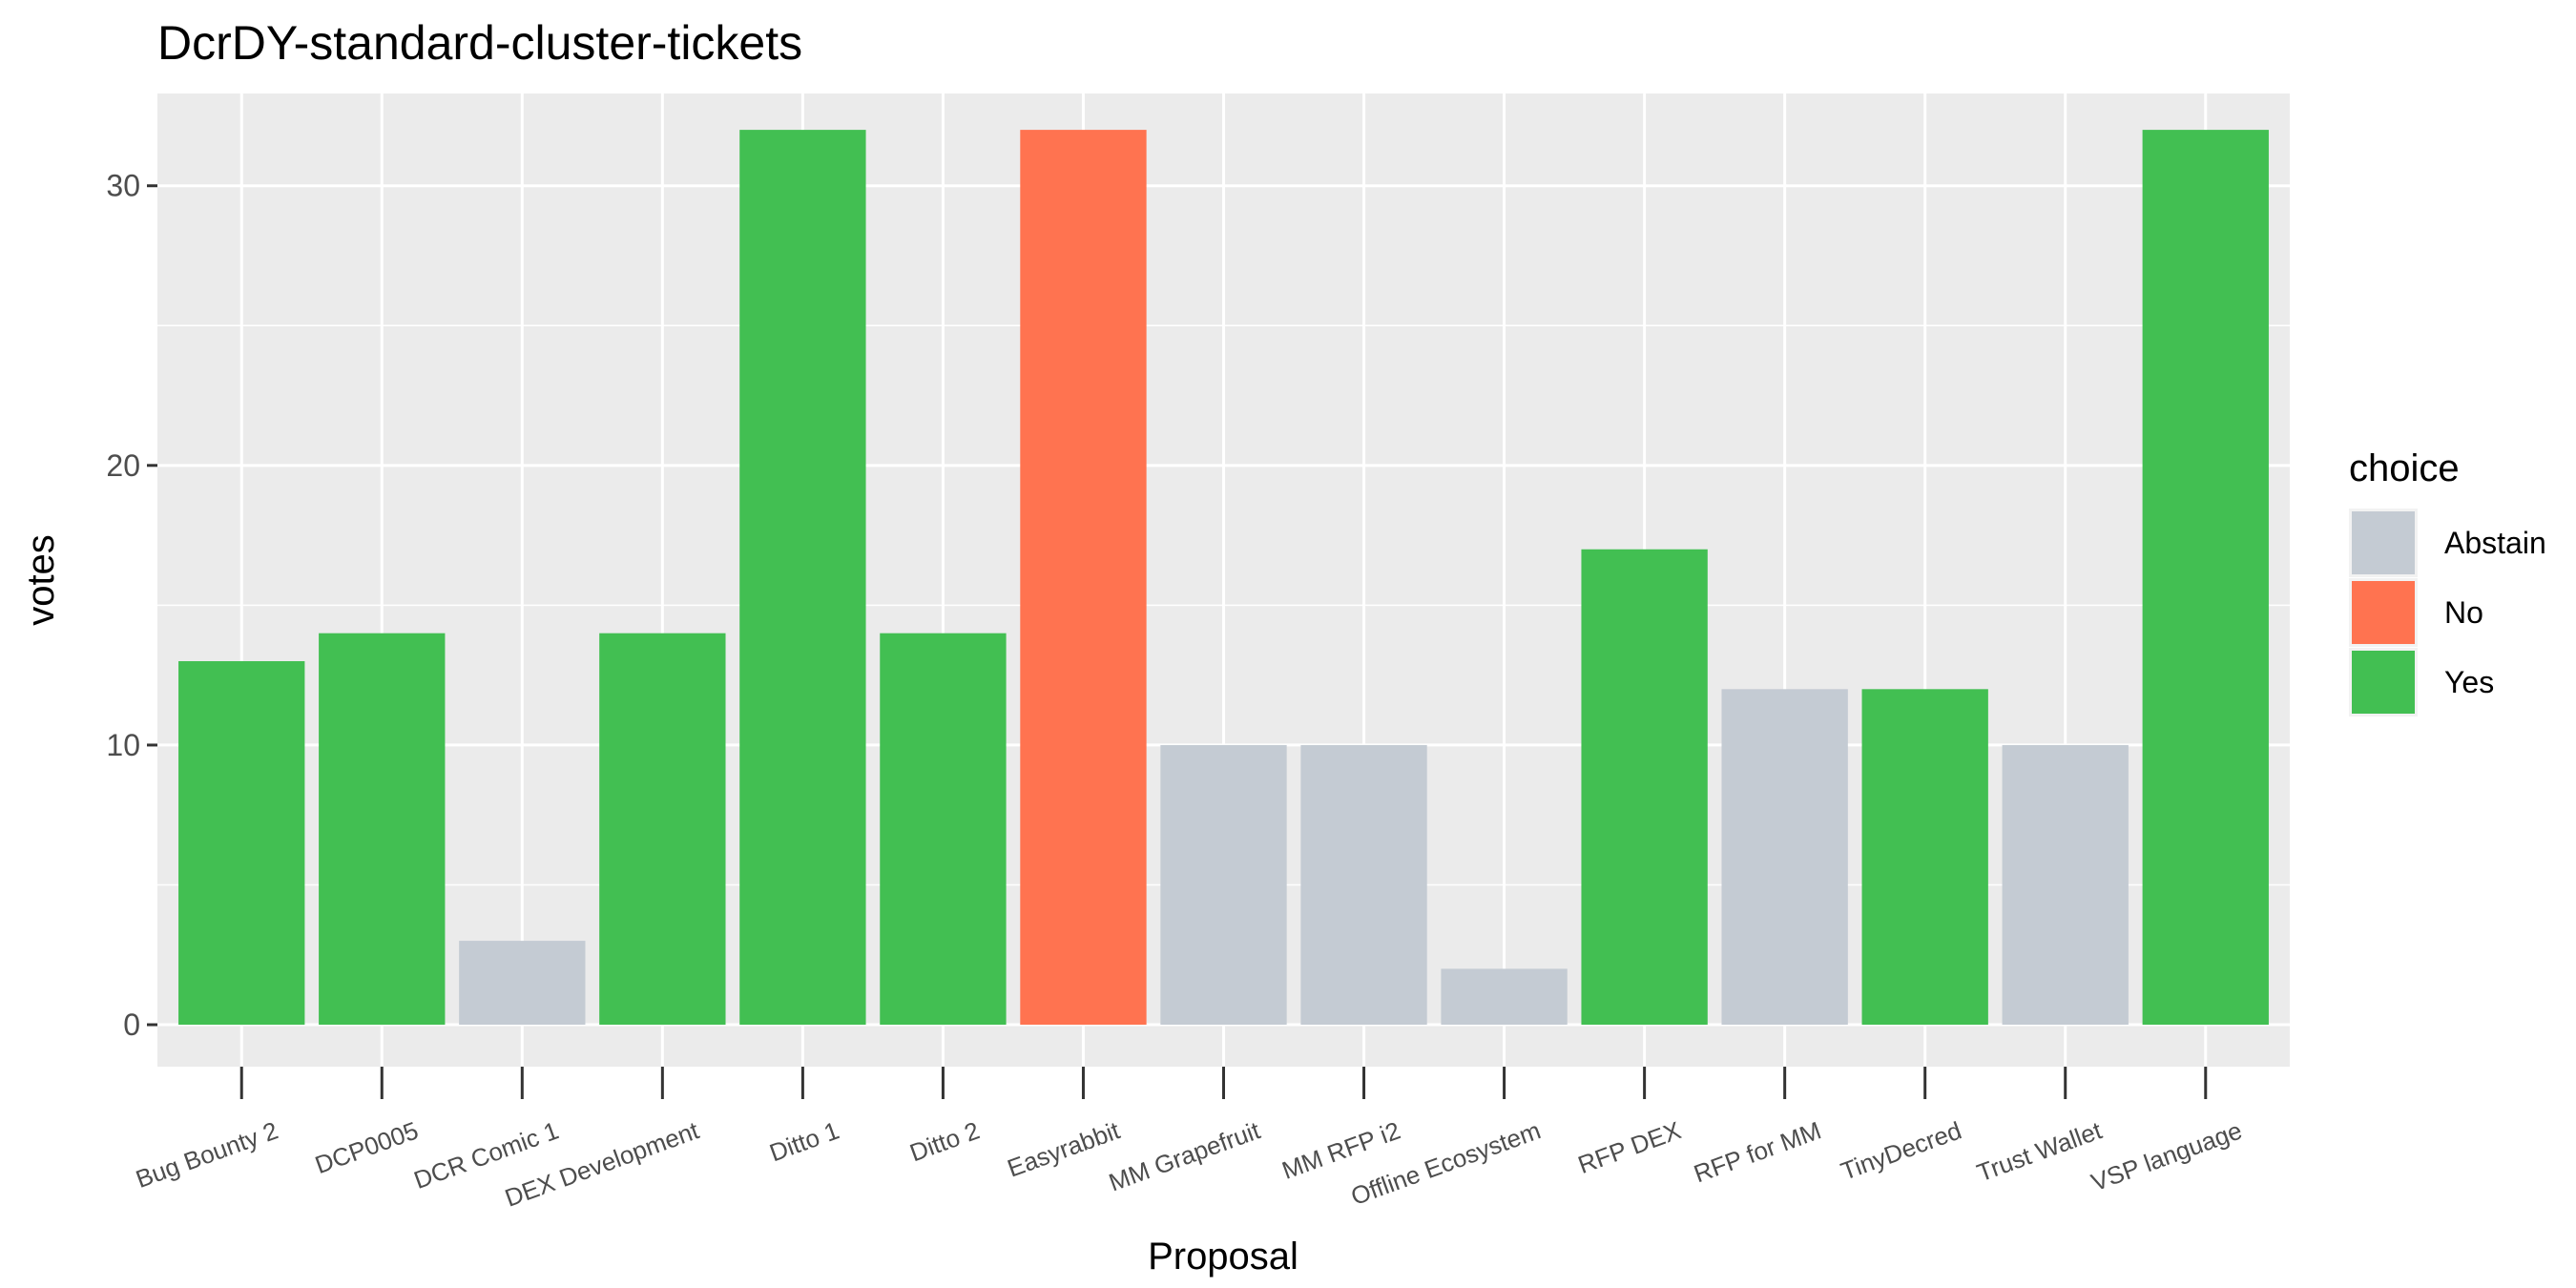  I want to click on x-tick-label: MM Grapefruit, so click(1184, 1155).